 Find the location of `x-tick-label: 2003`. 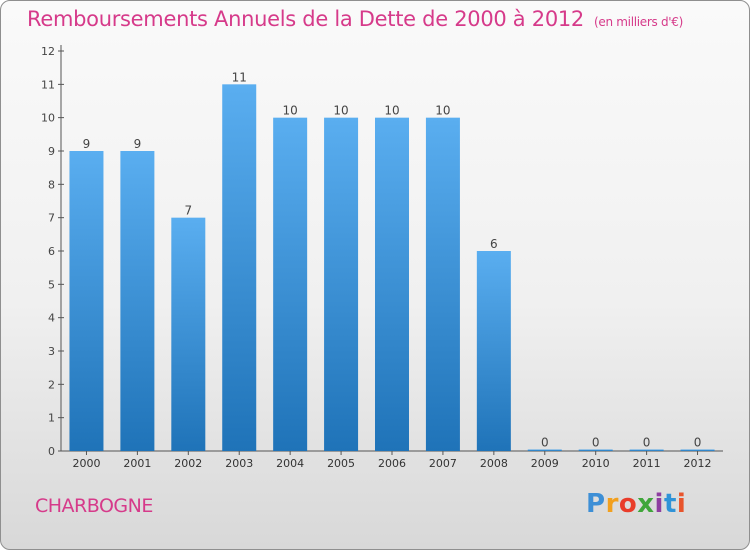

x-tick-label: 2003 is located at coordinates (239, 463).